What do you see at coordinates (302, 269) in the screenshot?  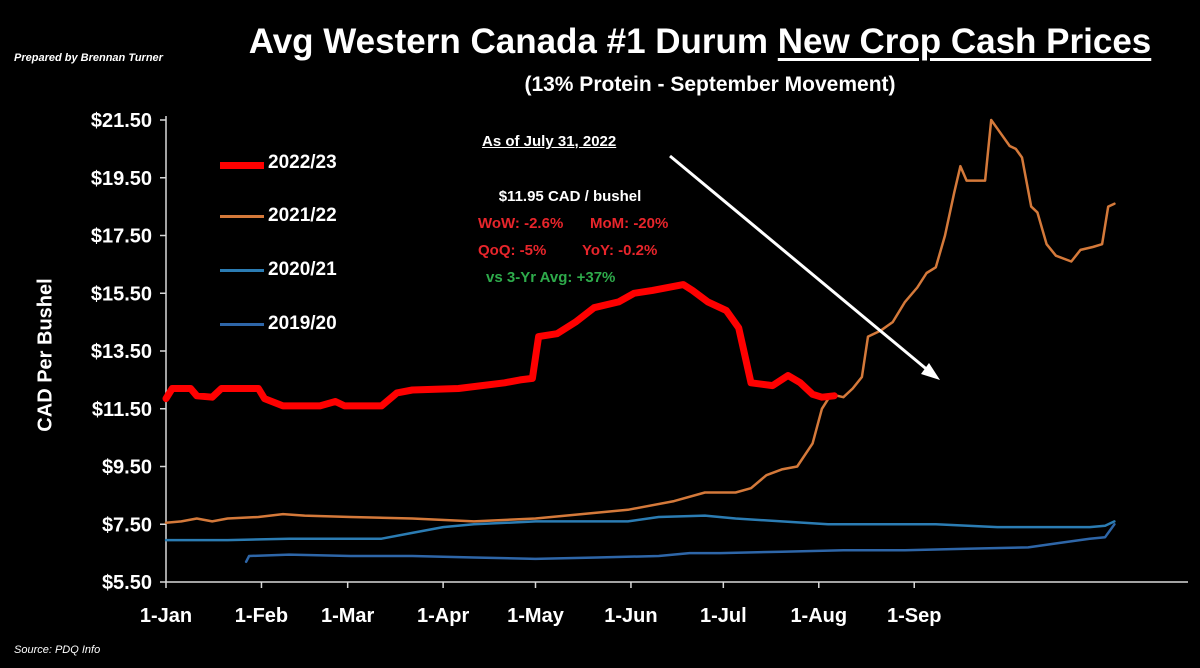 I see `legend-label-2020-21: 2020/21` at bounding box center [302, 269].